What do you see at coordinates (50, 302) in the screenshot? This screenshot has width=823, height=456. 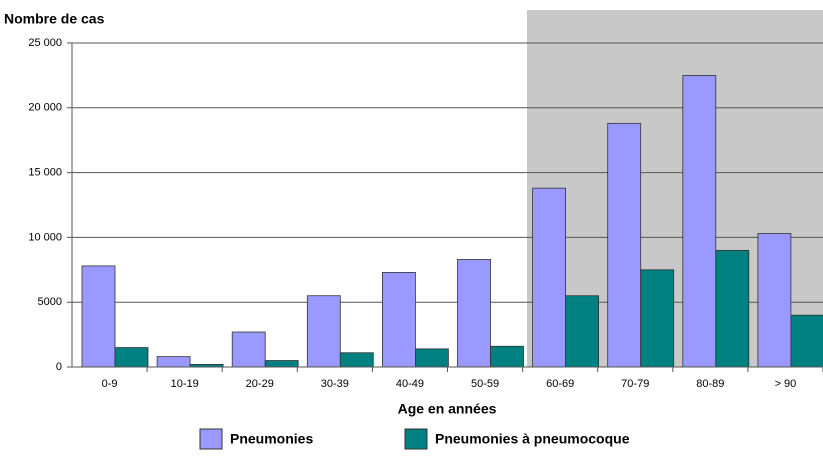 I see `y-tick-label: 5000` at bounding box center [50, 302].